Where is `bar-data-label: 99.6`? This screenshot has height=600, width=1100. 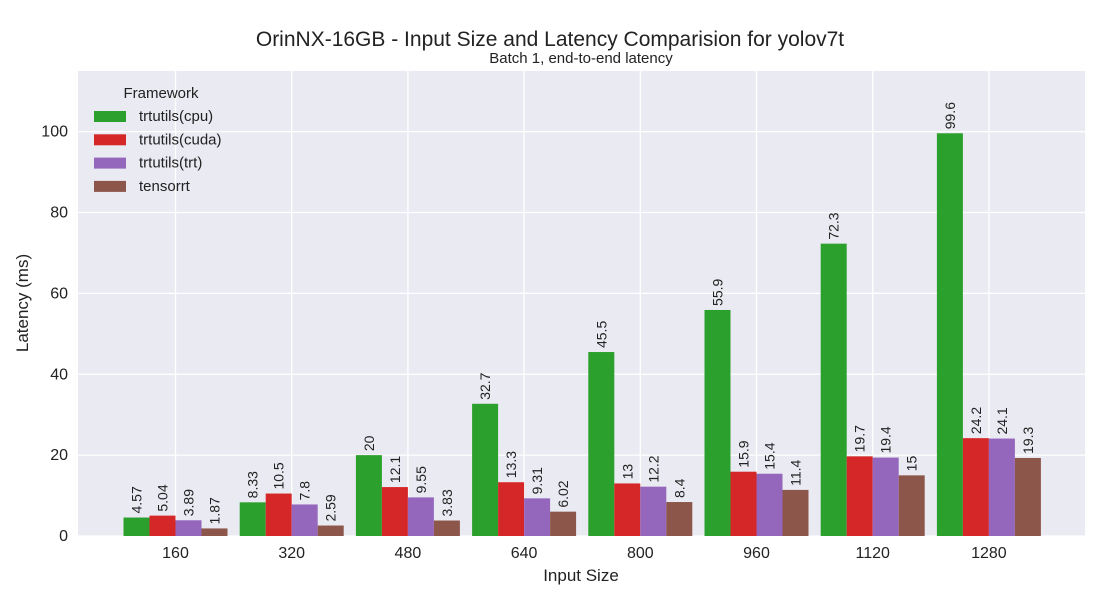 bar-data-label: 99.6 is located at coordinates (950, 115).